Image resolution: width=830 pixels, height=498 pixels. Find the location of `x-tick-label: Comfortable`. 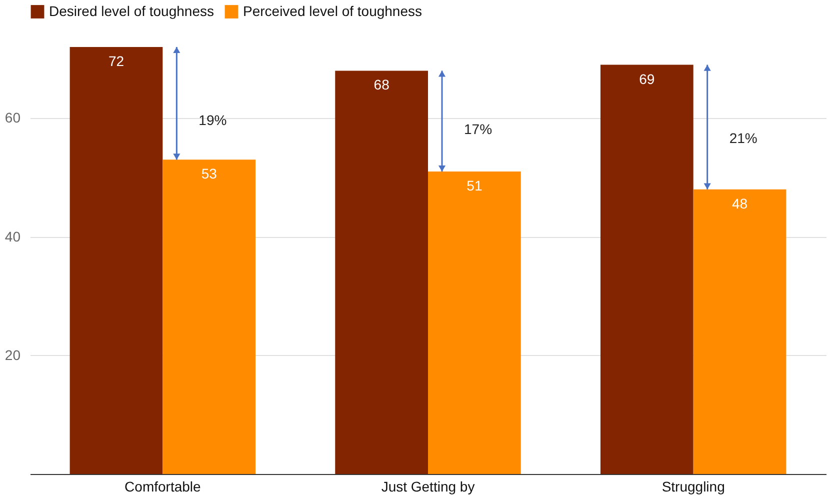

x-tick-label: Comfortable is located at coordinates (163, 486).